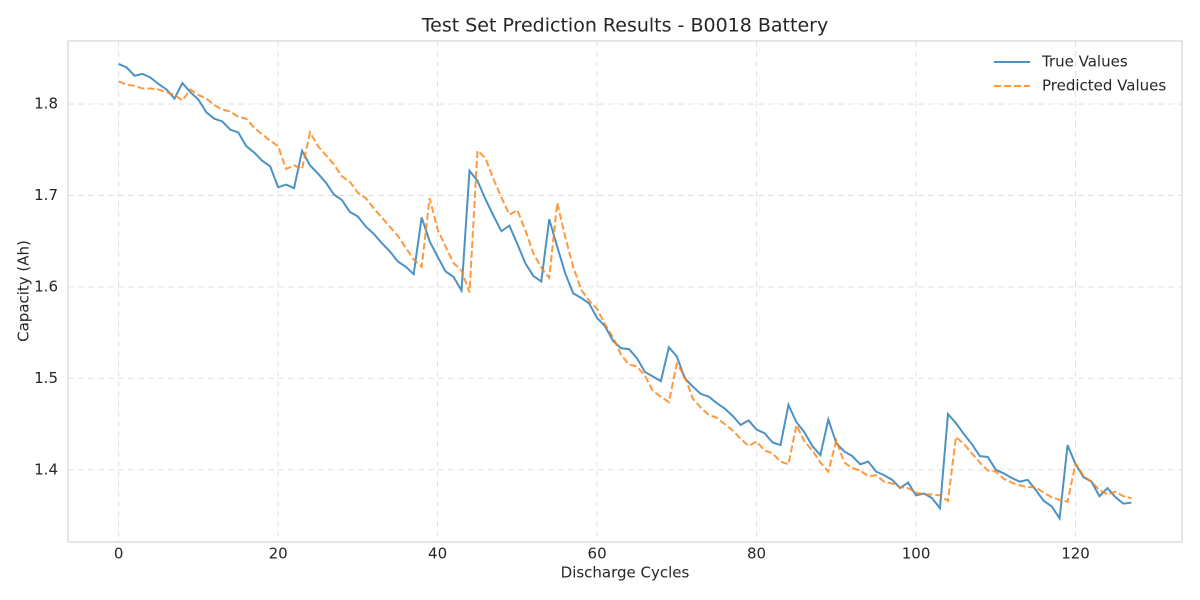  I want to click on legend: True Values Predicted Values, so click(1080, 74).